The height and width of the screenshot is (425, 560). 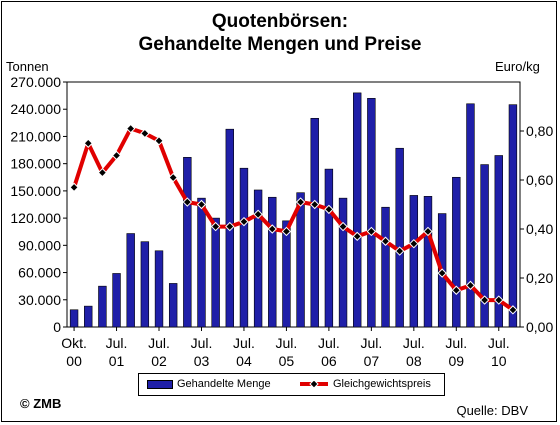 What do you see at coordinates (414, 361) in the screenshot?
I see `x-tick-label-bottom: 08` at bounding box center [414, 361].